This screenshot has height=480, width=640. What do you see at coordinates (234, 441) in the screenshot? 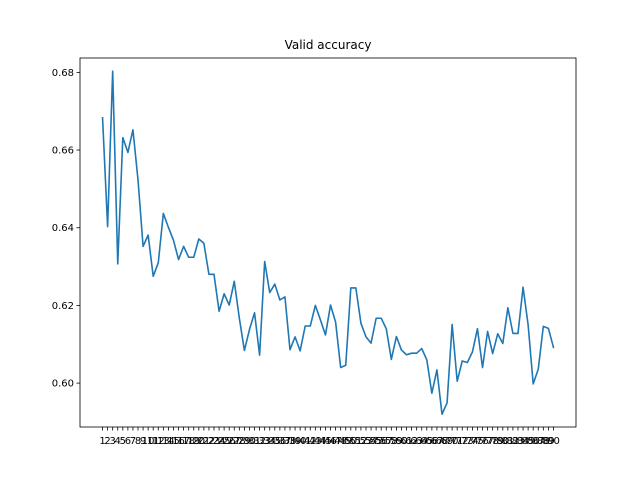
I see `x-tick-label: 27` at bounding box center [234, 441].